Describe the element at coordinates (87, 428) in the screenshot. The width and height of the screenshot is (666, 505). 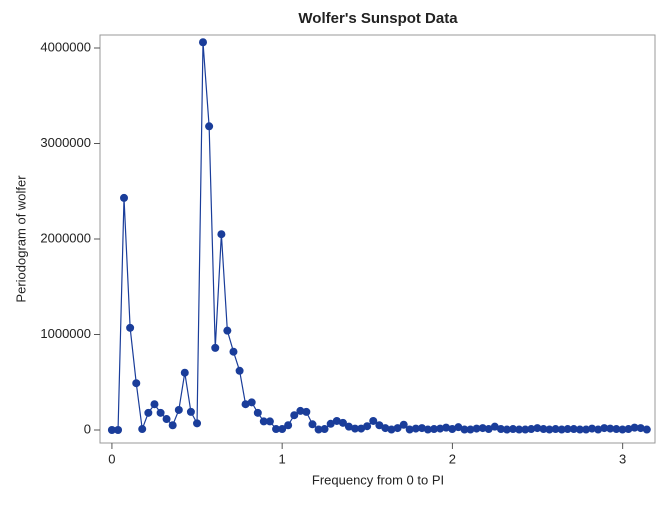
I see `y-tick-label: 0` at that location.